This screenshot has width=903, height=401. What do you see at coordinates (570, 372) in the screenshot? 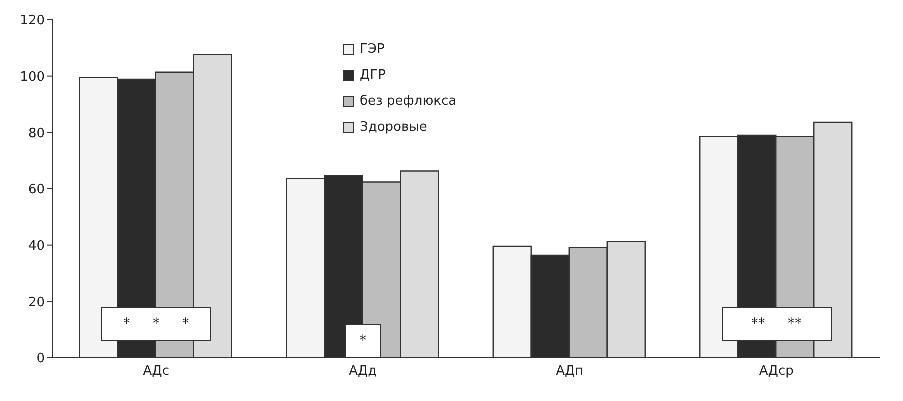
I see `x-tick-label: АДп` at bounding box center [570, 372].